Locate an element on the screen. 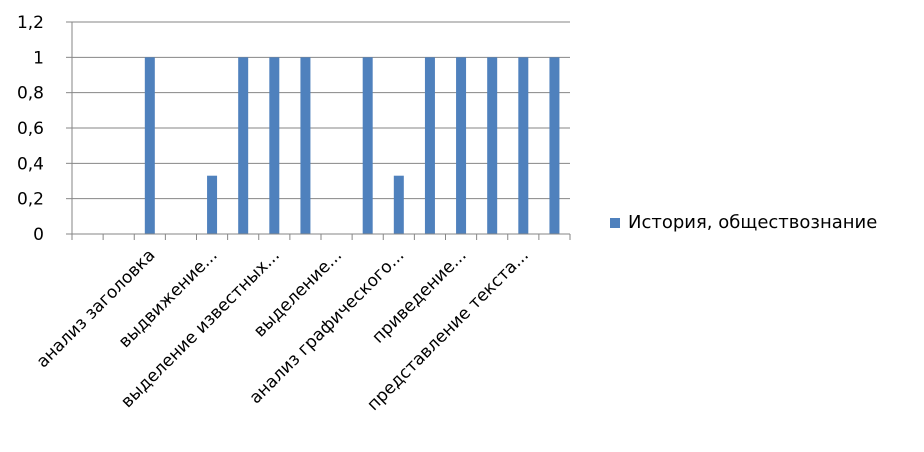  x-tick-label: анализ заголовка is located at coordinates (96, 308).